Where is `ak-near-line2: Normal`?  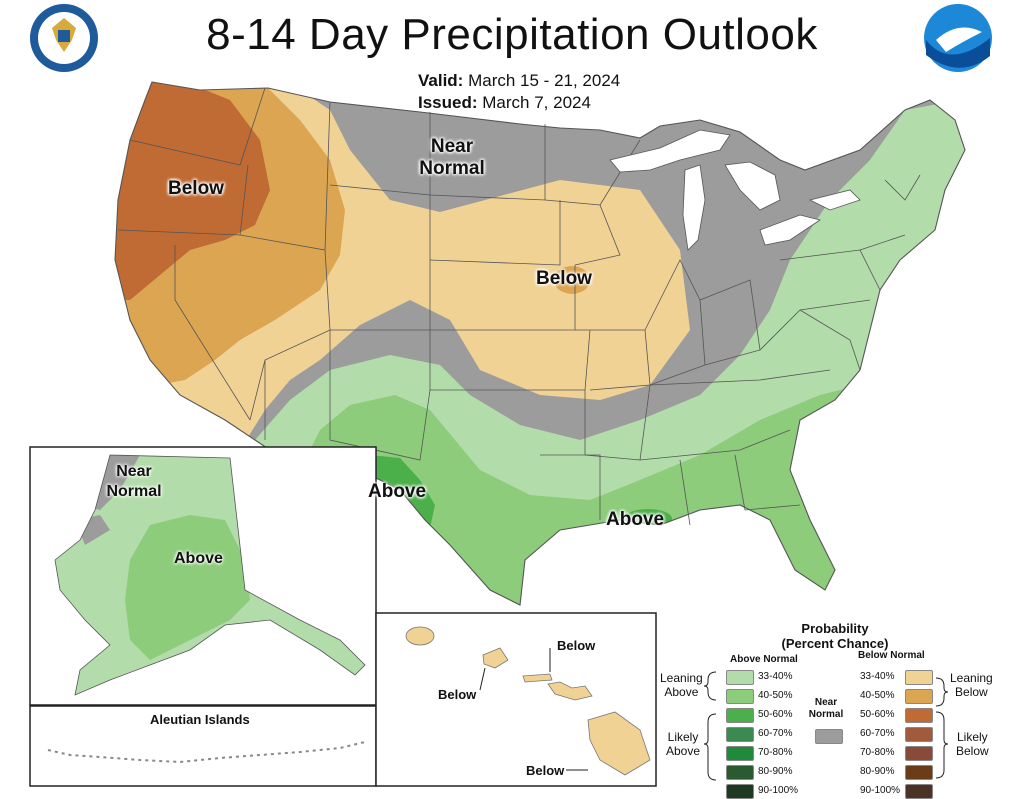
ak-near-line2: Normal is located at coordinates (134, 491).